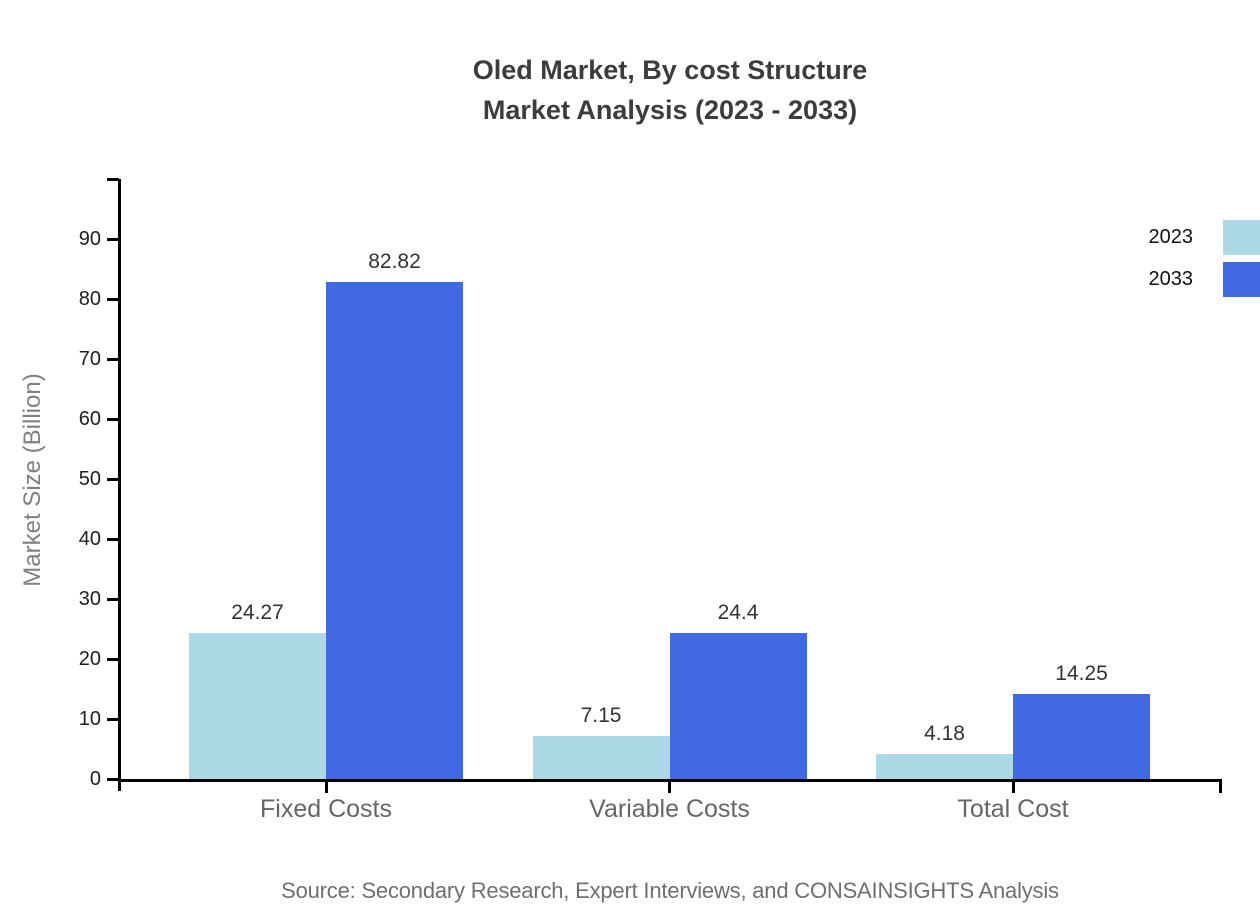 The height and width of the screenshot is (920, 1260). Describe the element at coordinates (89, 479) in the screenshot. I see `y-tick-label: 50` at that location.